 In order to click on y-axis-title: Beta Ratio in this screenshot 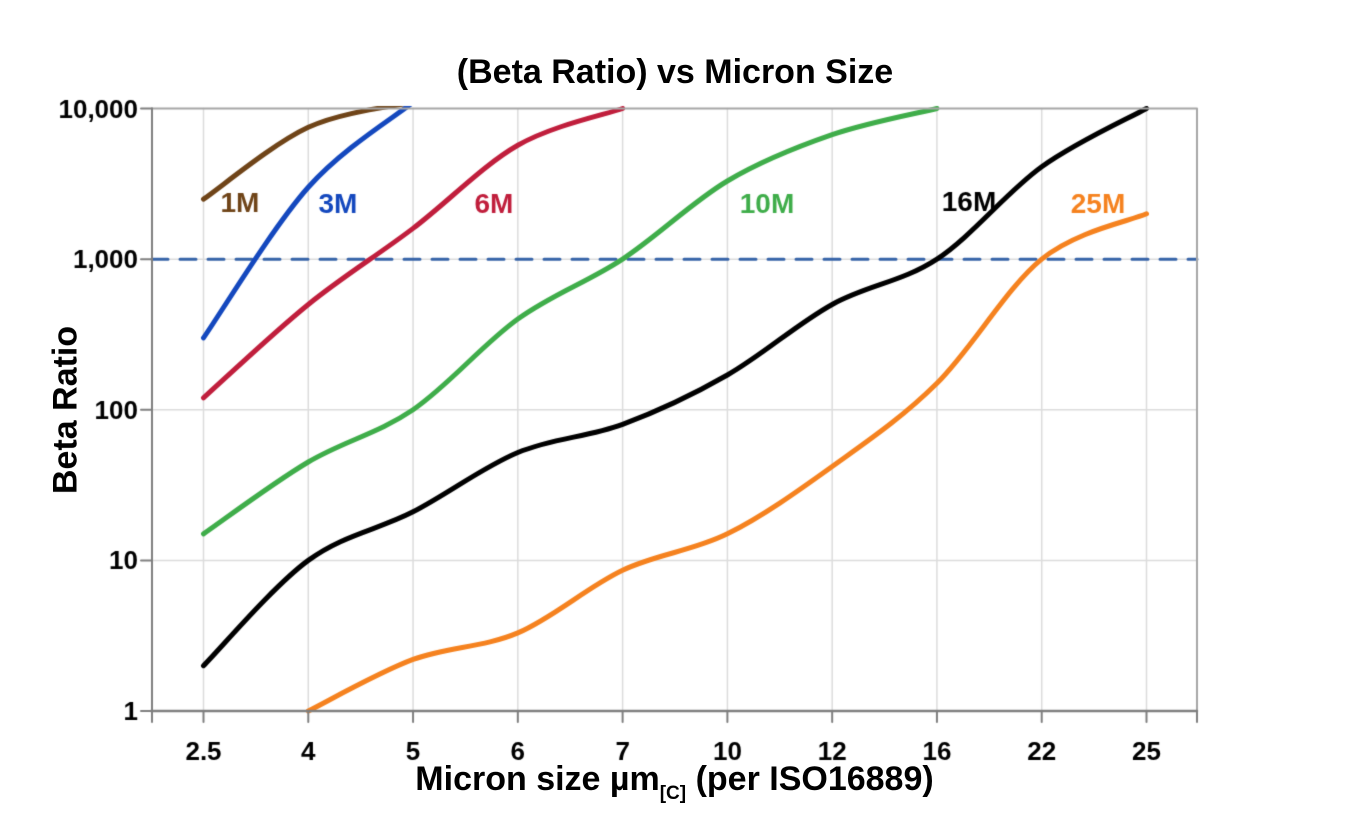, I will do `click(65, 410)`.